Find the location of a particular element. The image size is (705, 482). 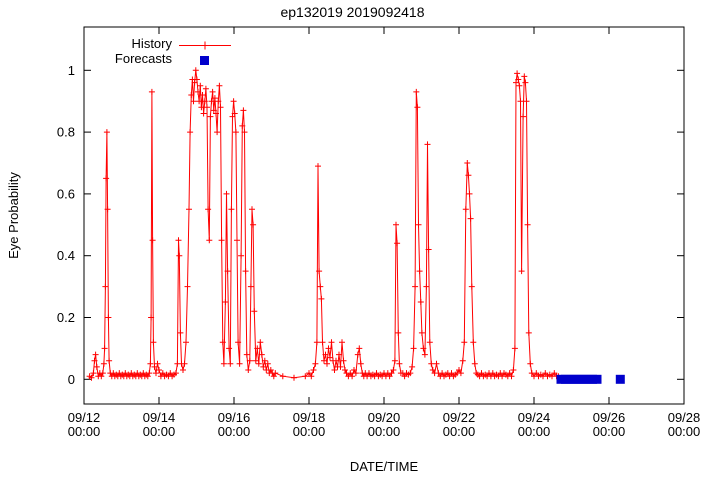

svg-text: 09/28 is located at coordinates (684, 417).